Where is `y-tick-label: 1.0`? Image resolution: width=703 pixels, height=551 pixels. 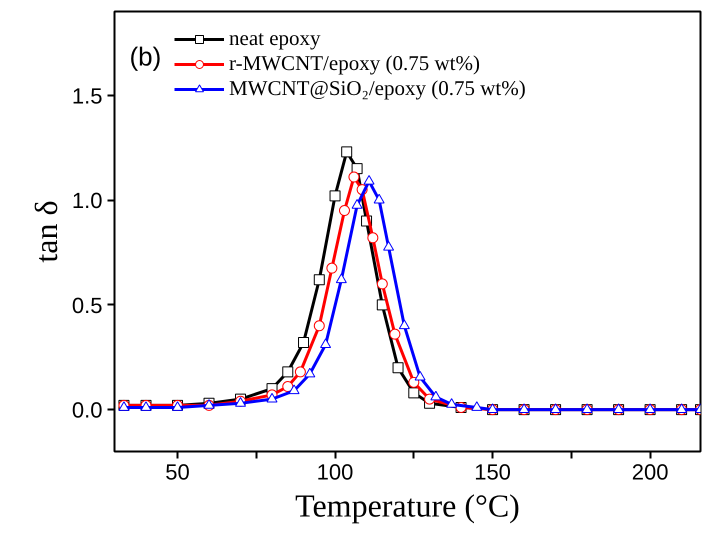 y-tick-label: 1.0 is located at coordinates (87, 201).